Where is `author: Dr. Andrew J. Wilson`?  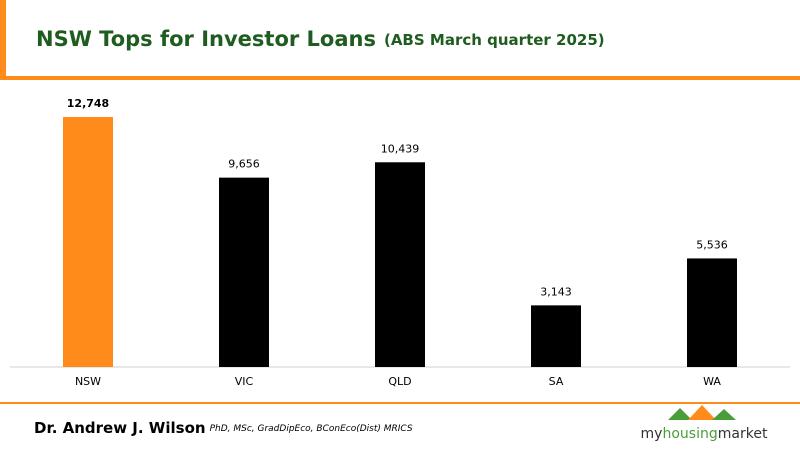 author: Dr. Andrew J. Wilson is located at coordinates (120, 428).